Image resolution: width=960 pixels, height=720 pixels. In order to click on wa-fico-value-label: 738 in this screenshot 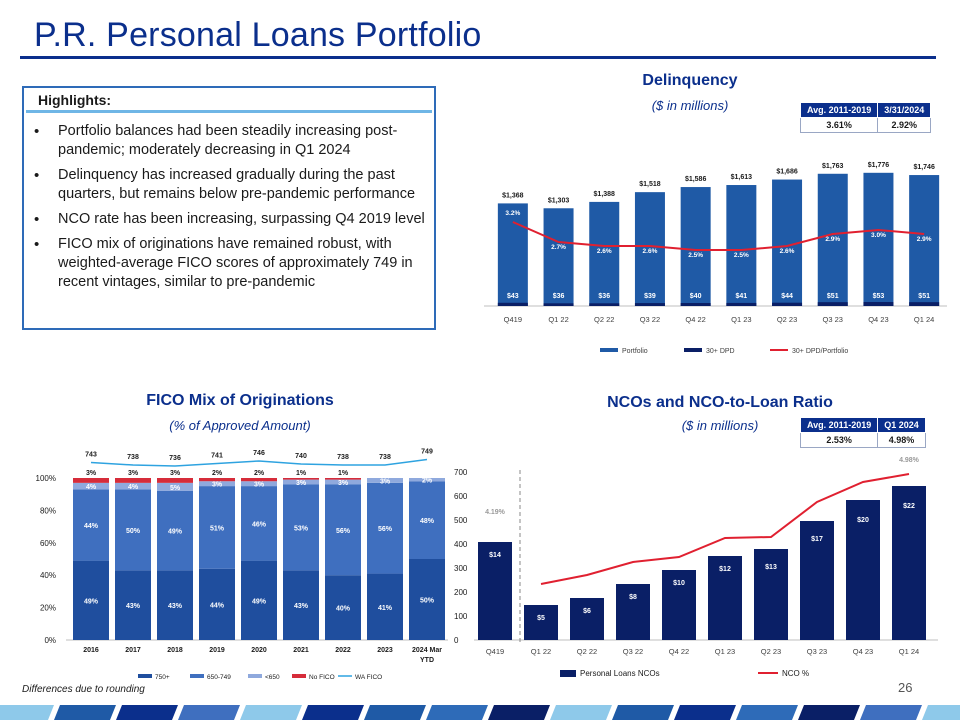, I will do `click(133, 457)`.